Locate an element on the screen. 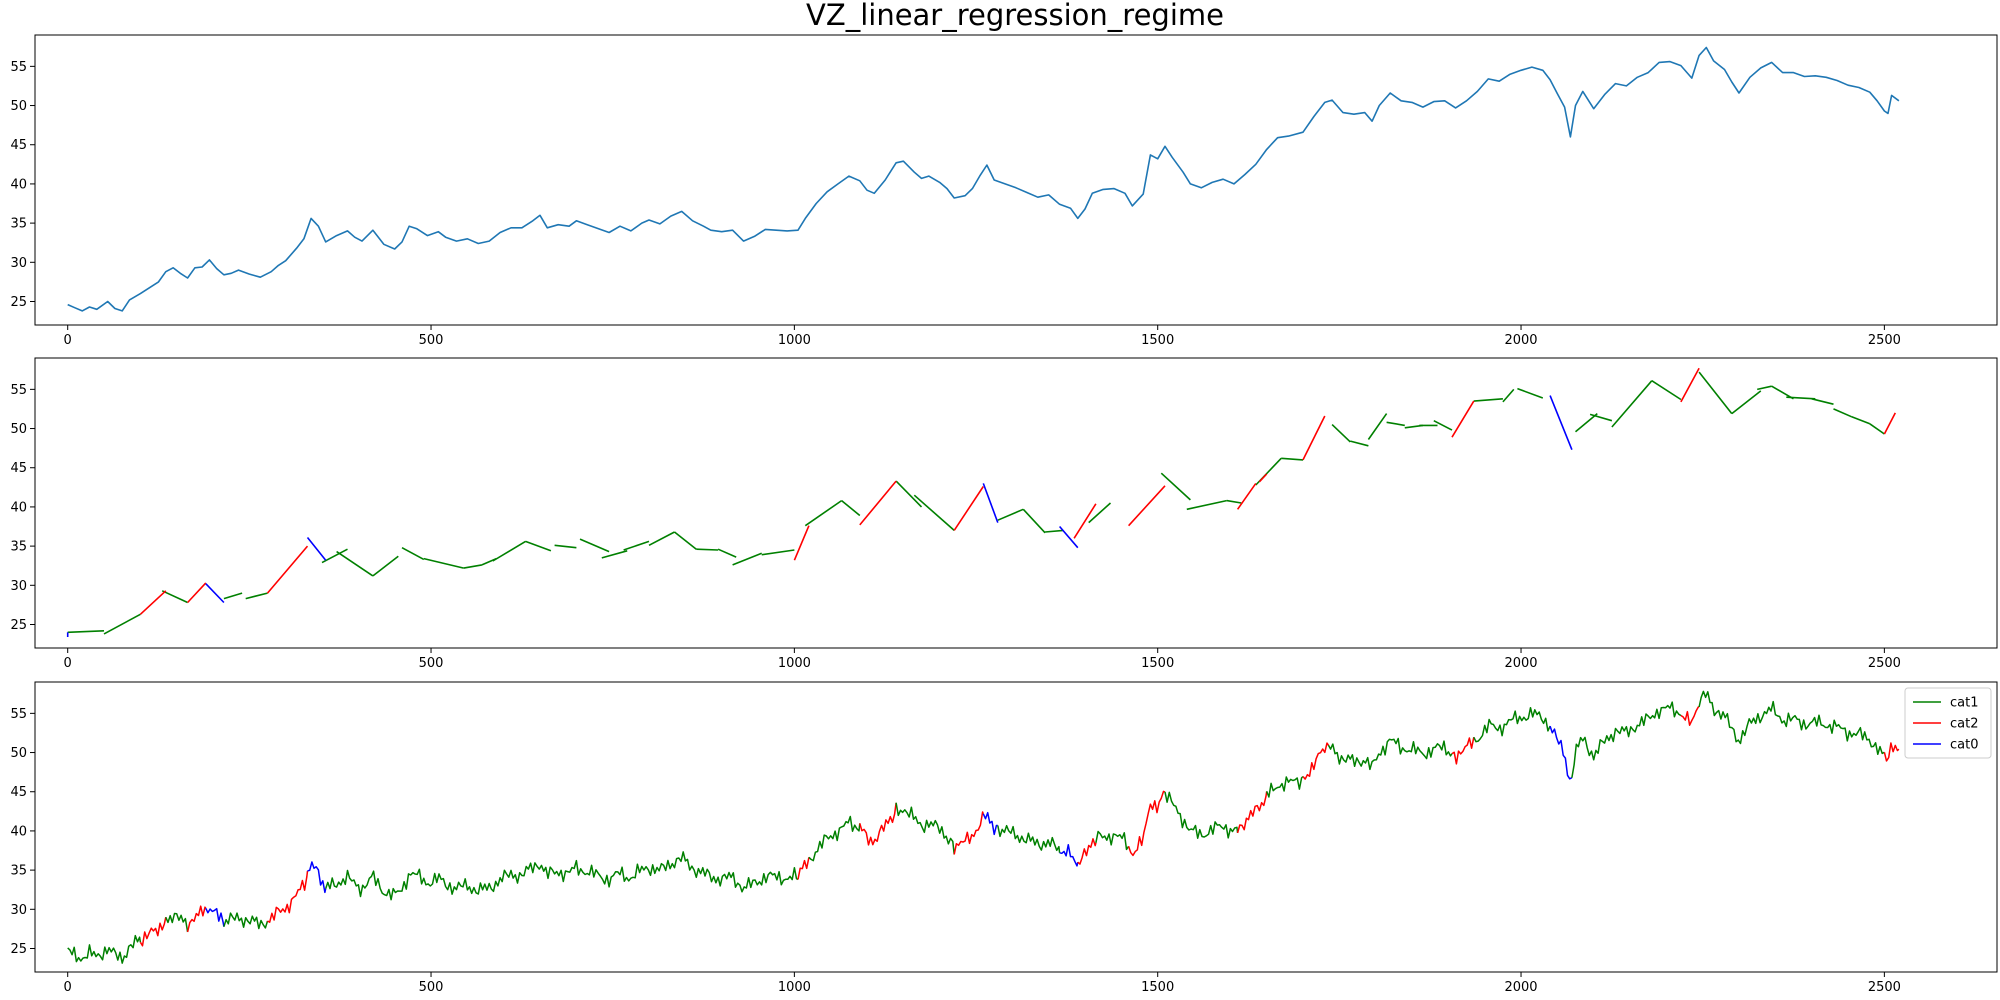 This screenshot has height=1000, width=2000. legend: cat1 cat2 cat0 is located at coordinates (1948, 723).